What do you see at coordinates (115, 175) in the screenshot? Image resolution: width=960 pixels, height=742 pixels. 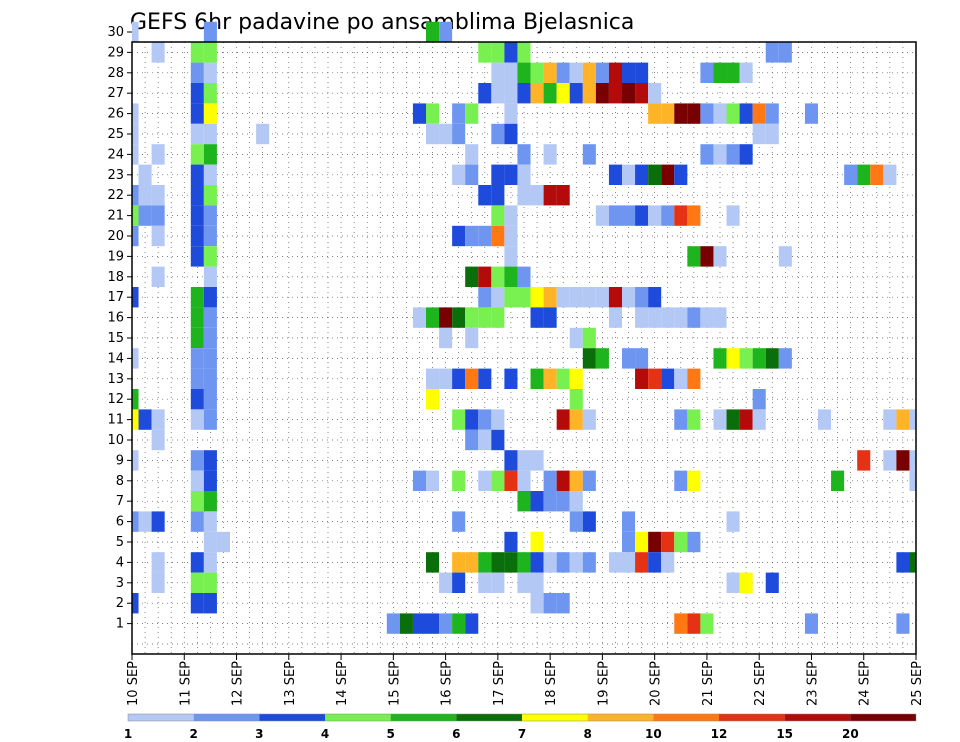 I see `y-tick-label: 23` at bounding box center [115, 175].